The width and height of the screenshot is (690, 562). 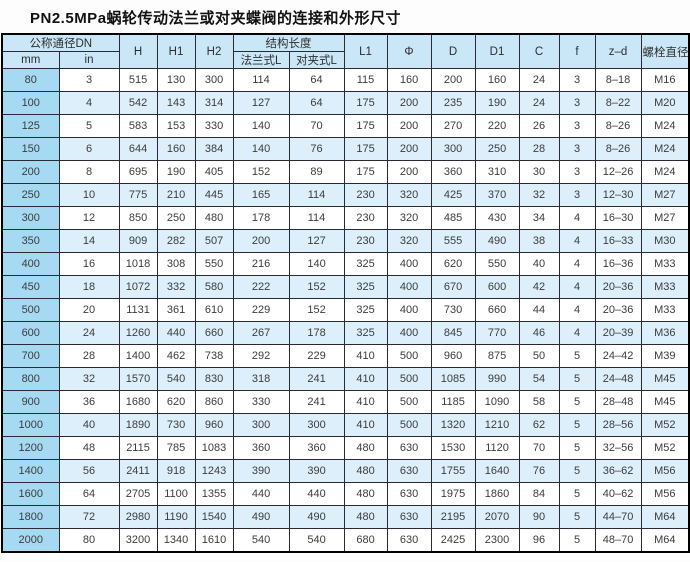 What do you see at coordinates (409, 287) in the screenshot?
I see `table-cell: 400` at bounding box center [409, 287].